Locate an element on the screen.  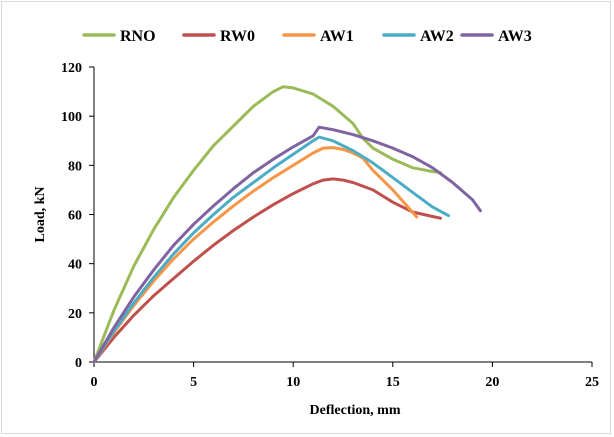
y-tick-label: 60 is located at coordinates (75, 216).